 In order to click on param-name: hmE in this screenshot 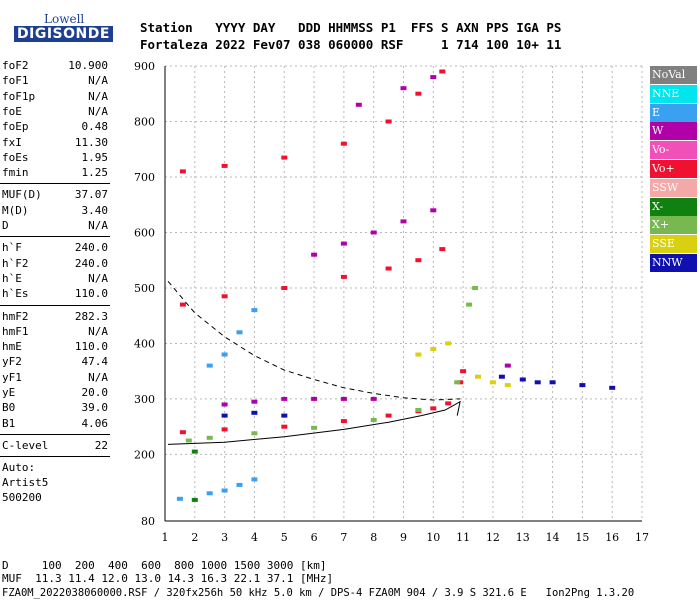, I will do `click(12, 347)`.